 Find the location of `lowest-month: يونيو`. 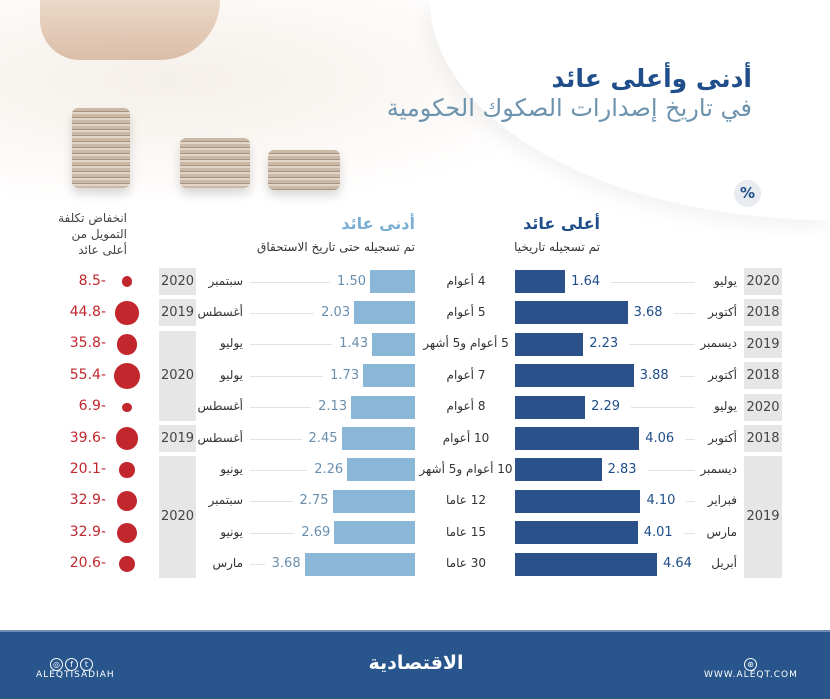

lowest-month: يونيو is located at coordinates (231, 531).